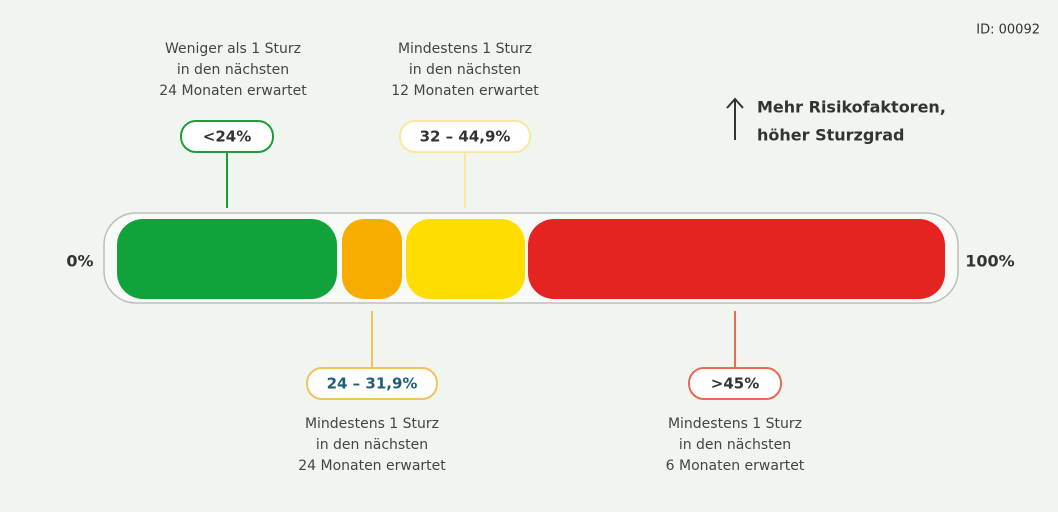 The image size is (1058, 512). I want to click on badge: 24 – 31,9%, so click(372, 384).